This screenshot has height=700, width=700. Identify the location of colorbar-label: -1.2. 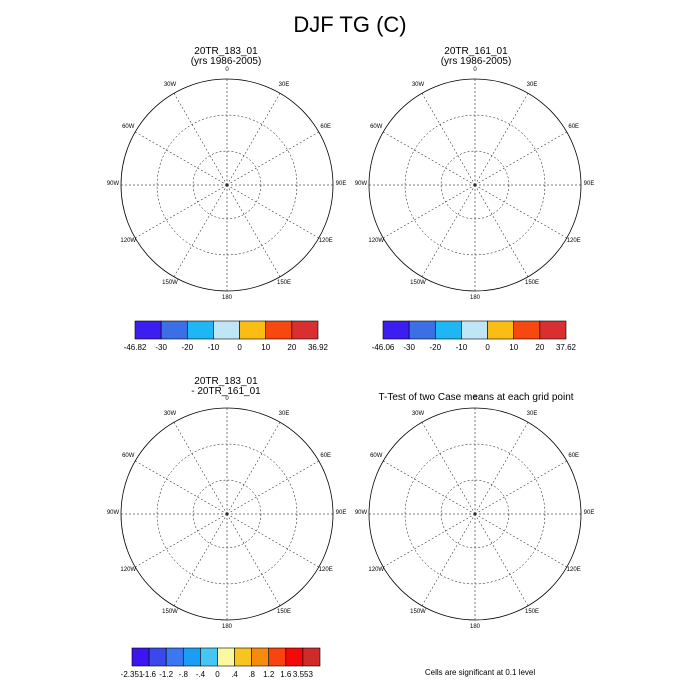
(166, 674).